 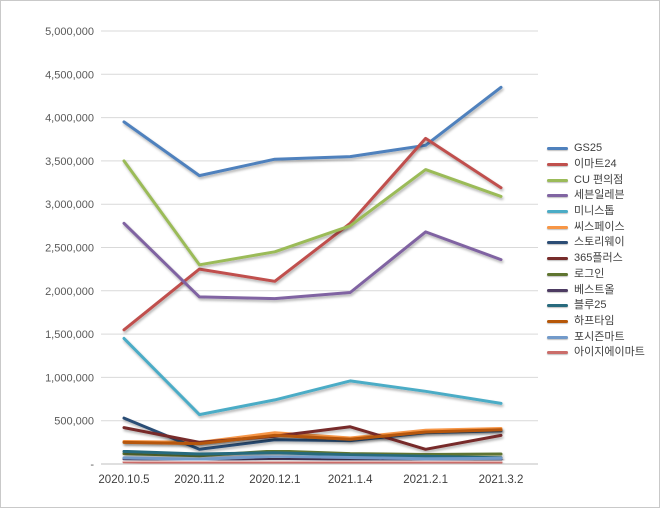 I want to click on legend-item-GS25: GS25, so click(x=596, y=149).